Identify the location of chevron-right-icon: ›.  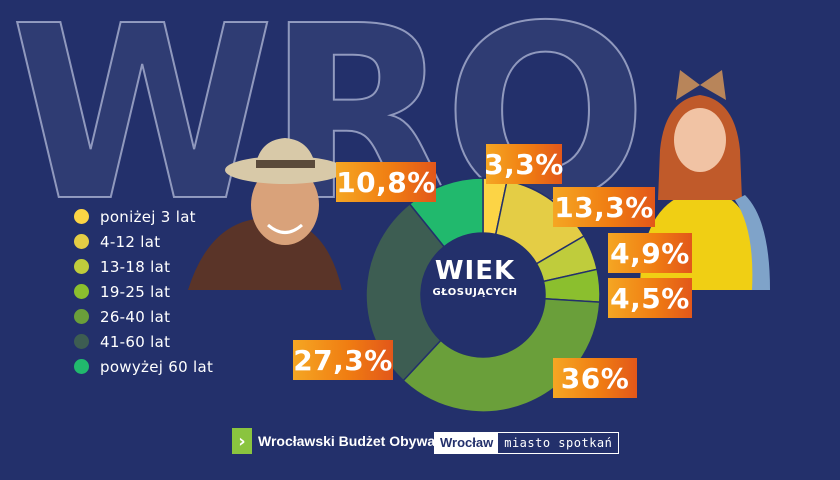
(242, 441).